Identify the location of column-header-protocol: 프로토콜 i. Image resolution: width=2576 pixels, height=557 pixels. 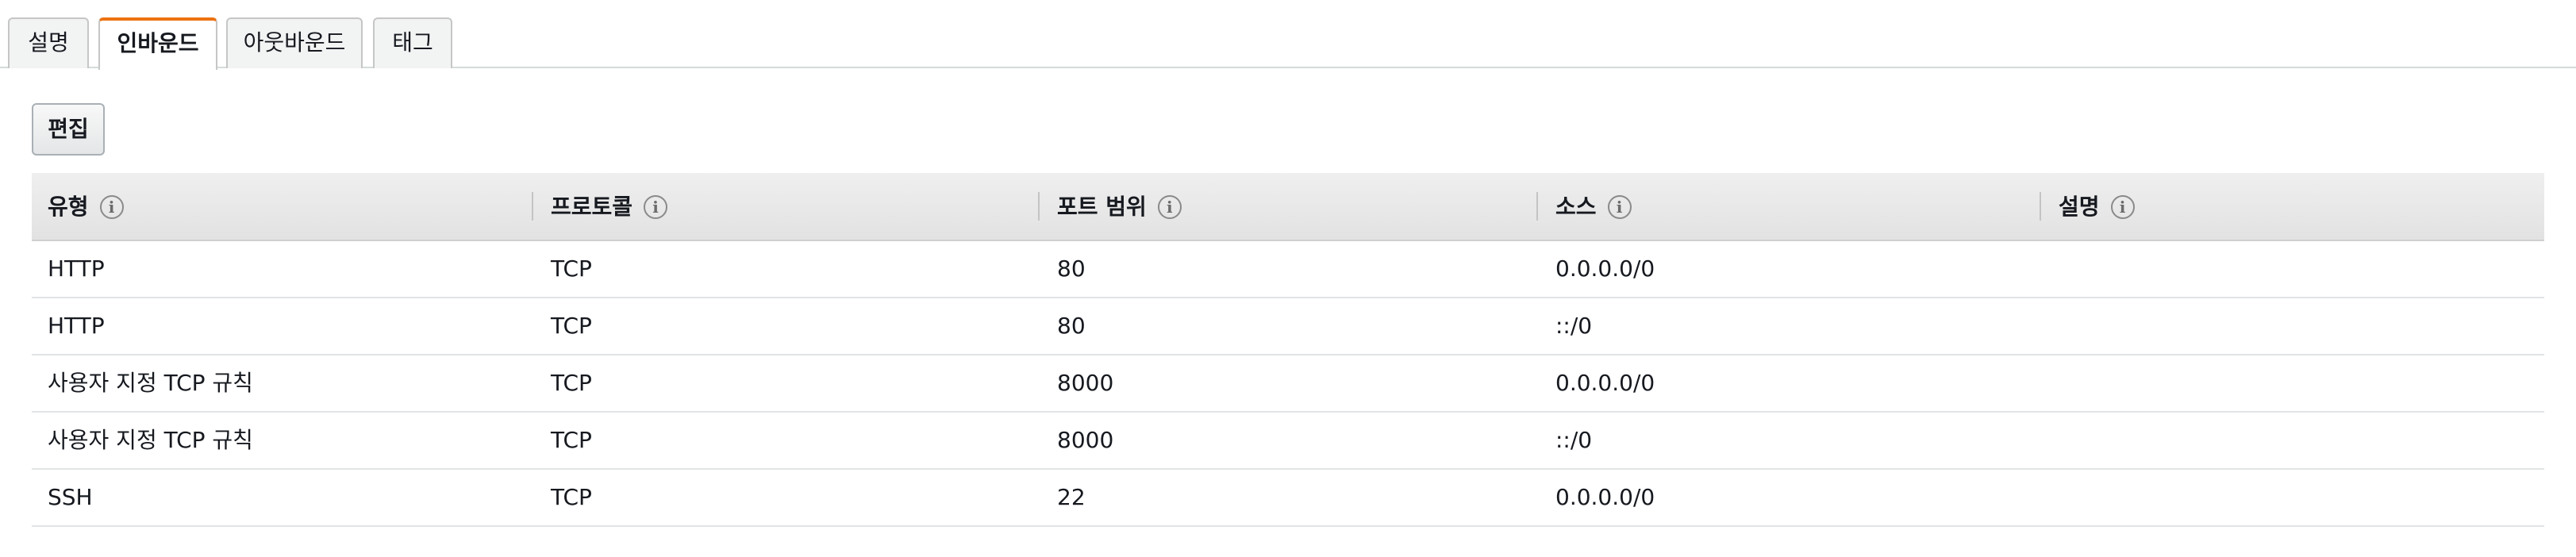
(609, 206).